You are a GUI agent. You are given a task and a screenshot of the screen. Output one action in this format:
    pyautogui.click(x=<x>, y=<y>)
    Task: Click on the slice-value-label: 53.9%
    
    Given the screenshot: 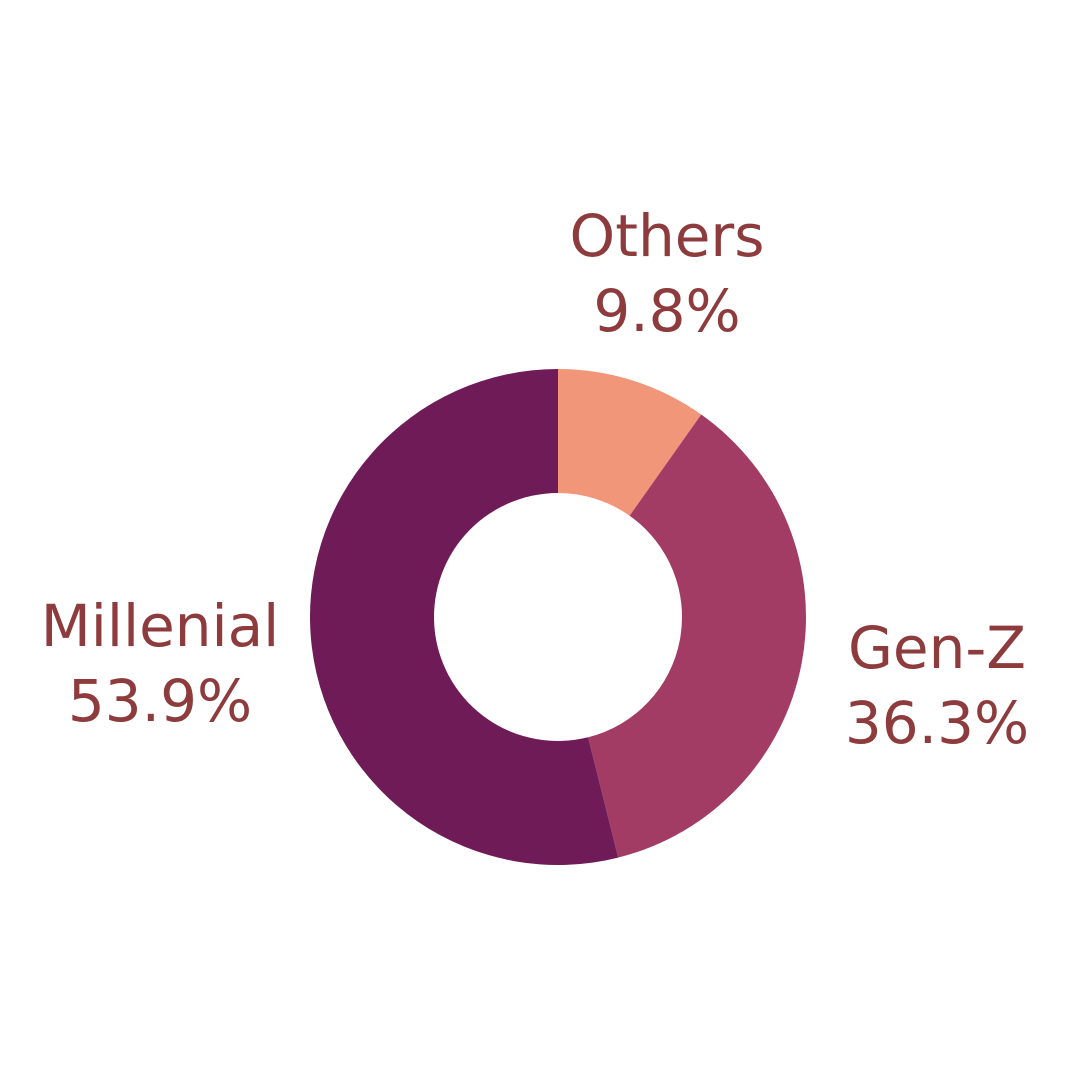 What is the action you would take?
    pyautogui.click(x=160, y=701)
    